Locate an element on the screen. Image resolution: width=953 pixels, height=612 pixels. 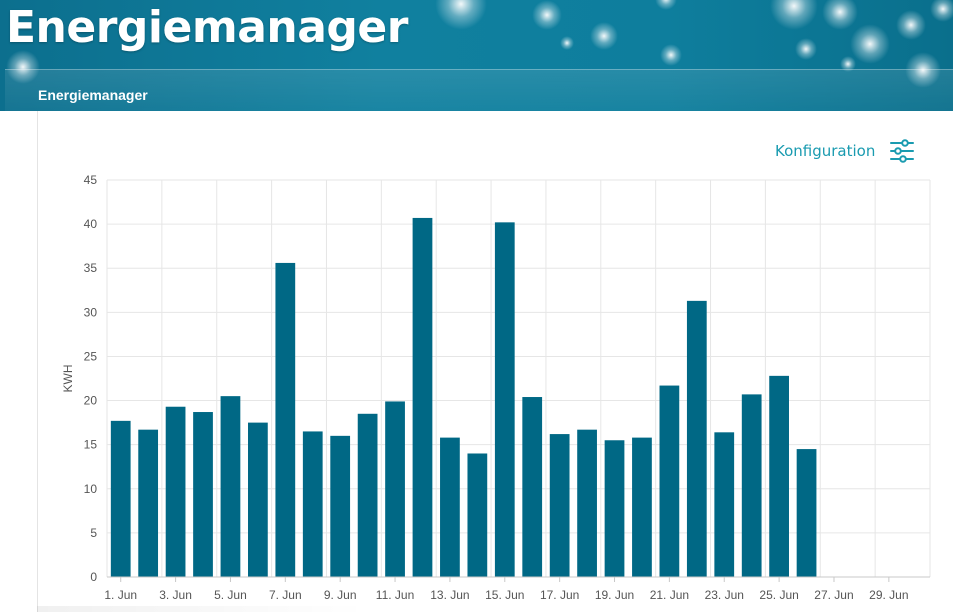
x-tick-label: 13. Jun is located at coordinates (449, 595).